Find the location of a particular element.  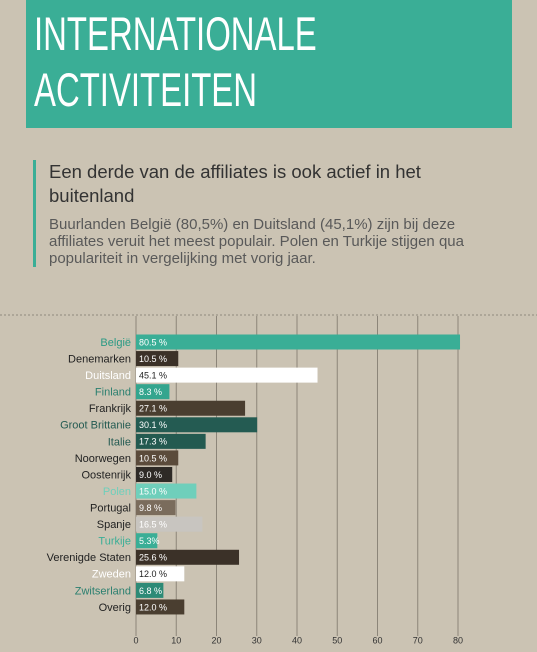

x-tick-label: 0 is located at coordinates (135, 640).